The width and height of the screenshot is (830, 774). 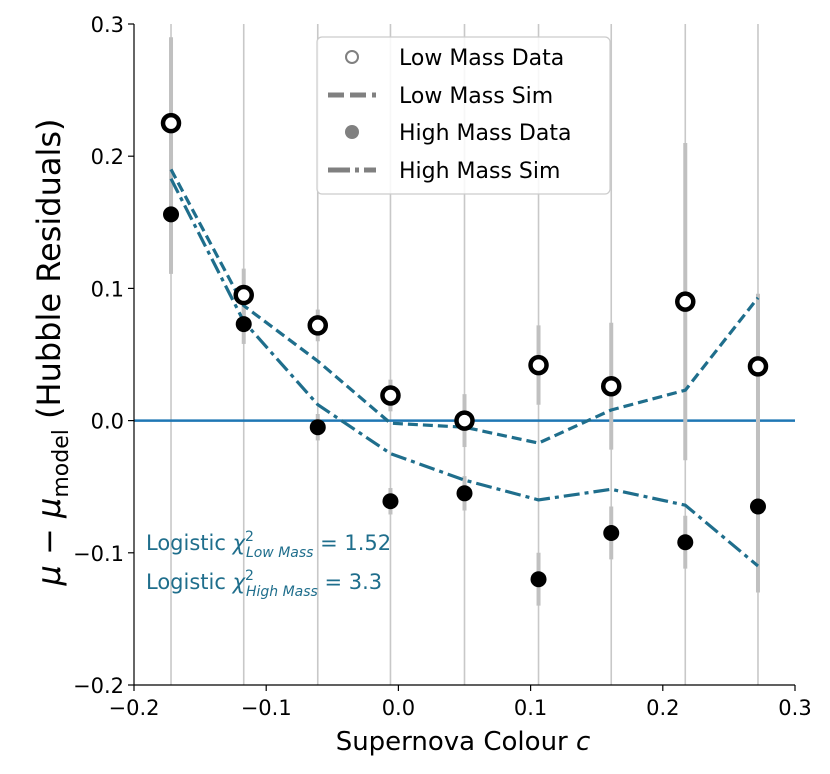 I want to click on legend-marker-low-mass-data, so click(x=352, y=57).